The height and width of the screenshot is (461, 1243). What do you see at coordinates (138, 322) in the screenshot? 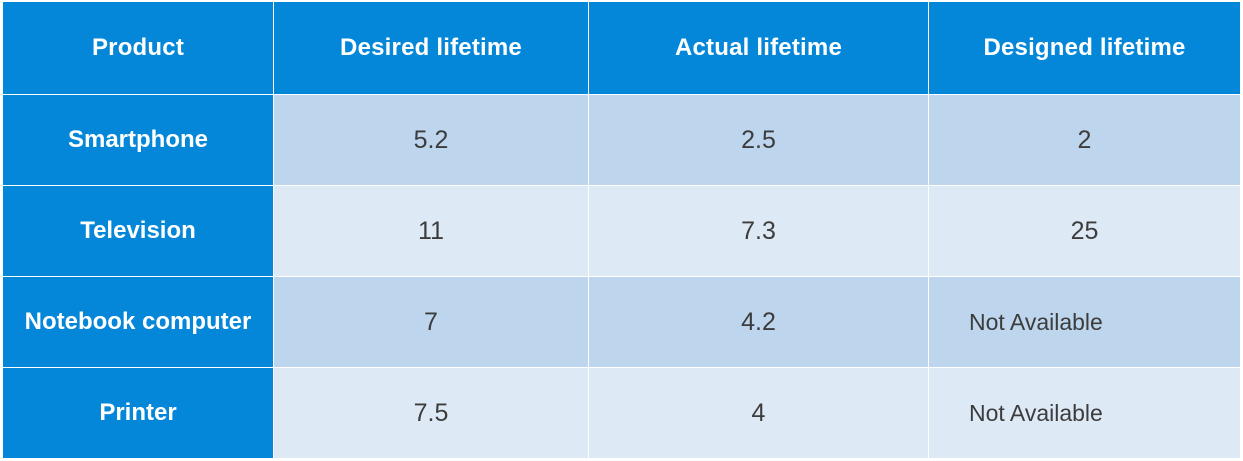
I see `row-header-product: Notebook computer` at bounding box center [138, 322].